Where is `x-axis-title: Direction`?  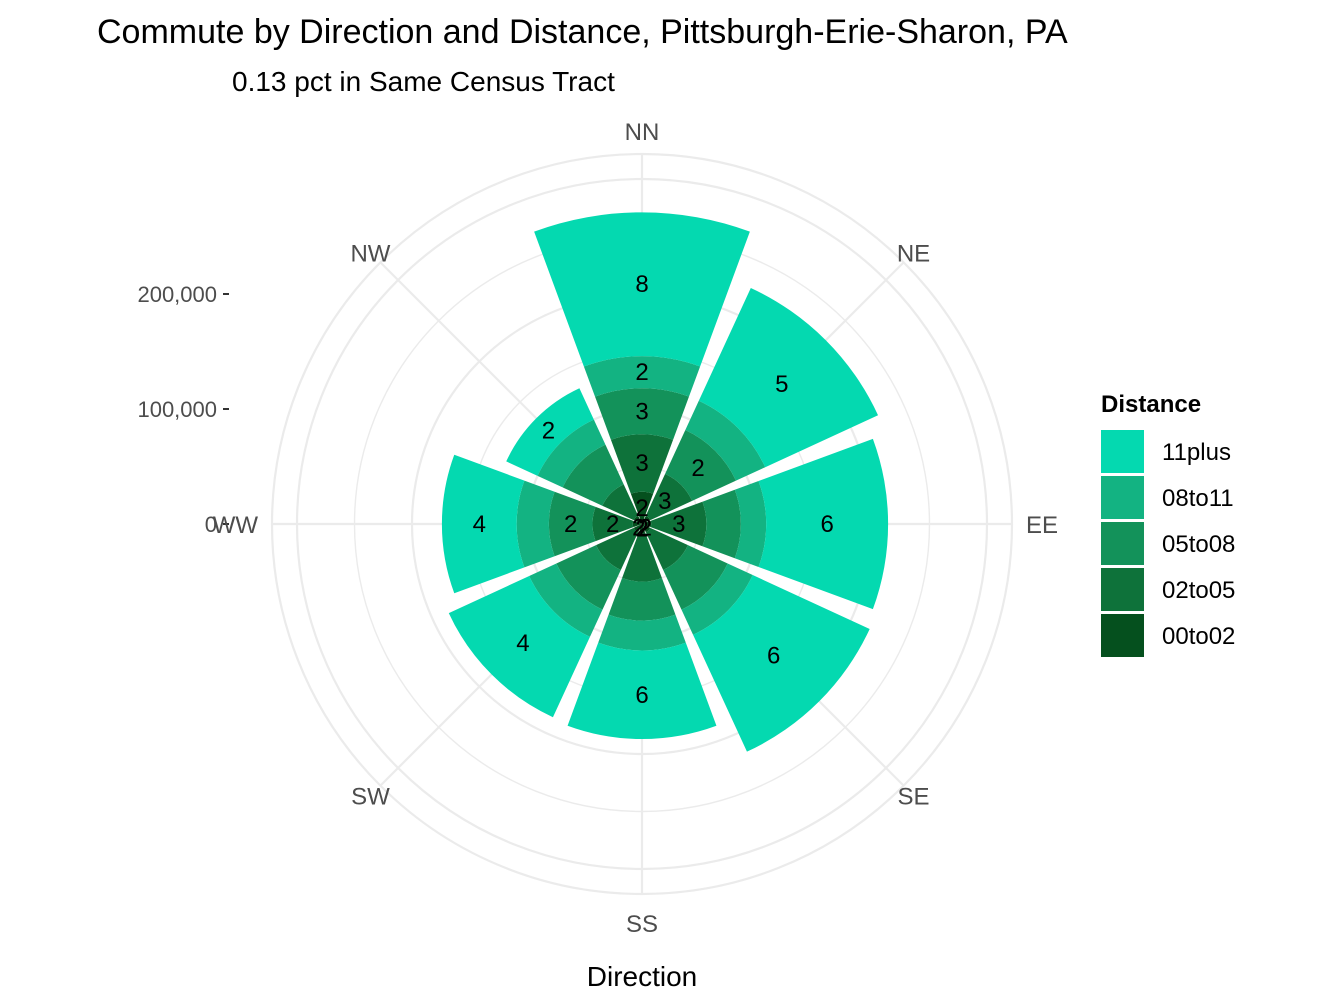
x-axis-title: Direction is located at coordinates (642, 976).